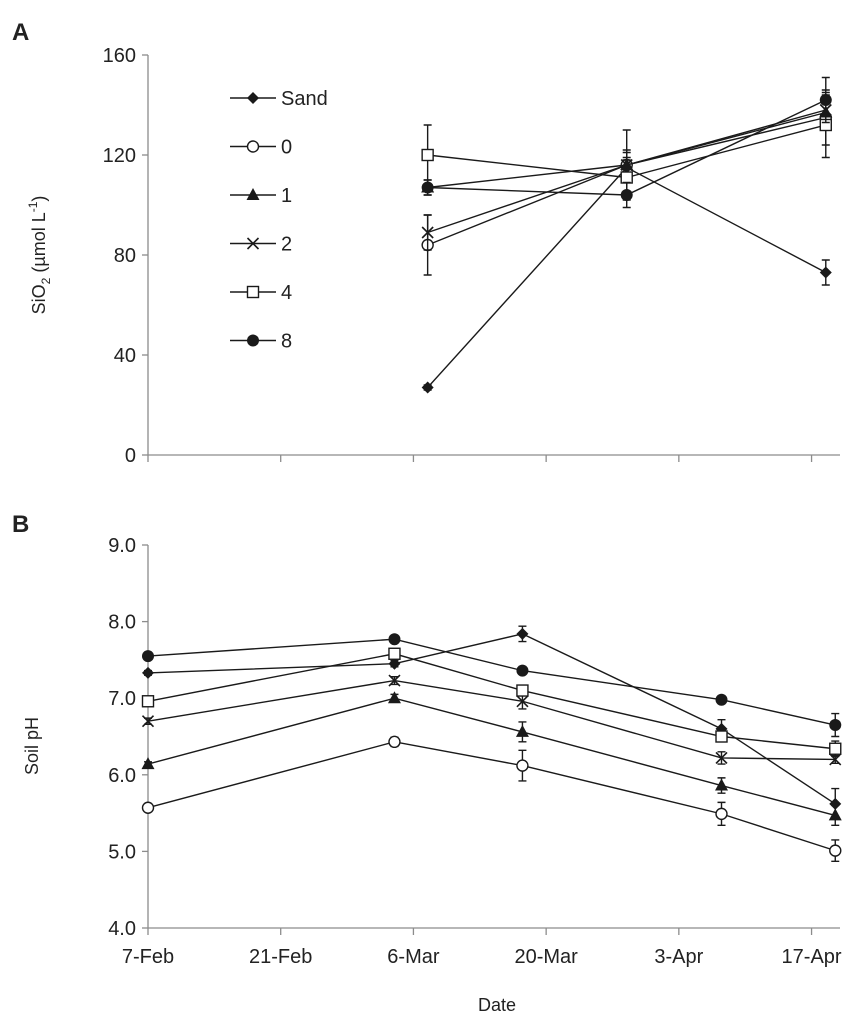  Describe the element at coordinates (20, 32) in the screenshot. I see `panel-label-a: A` at that location.